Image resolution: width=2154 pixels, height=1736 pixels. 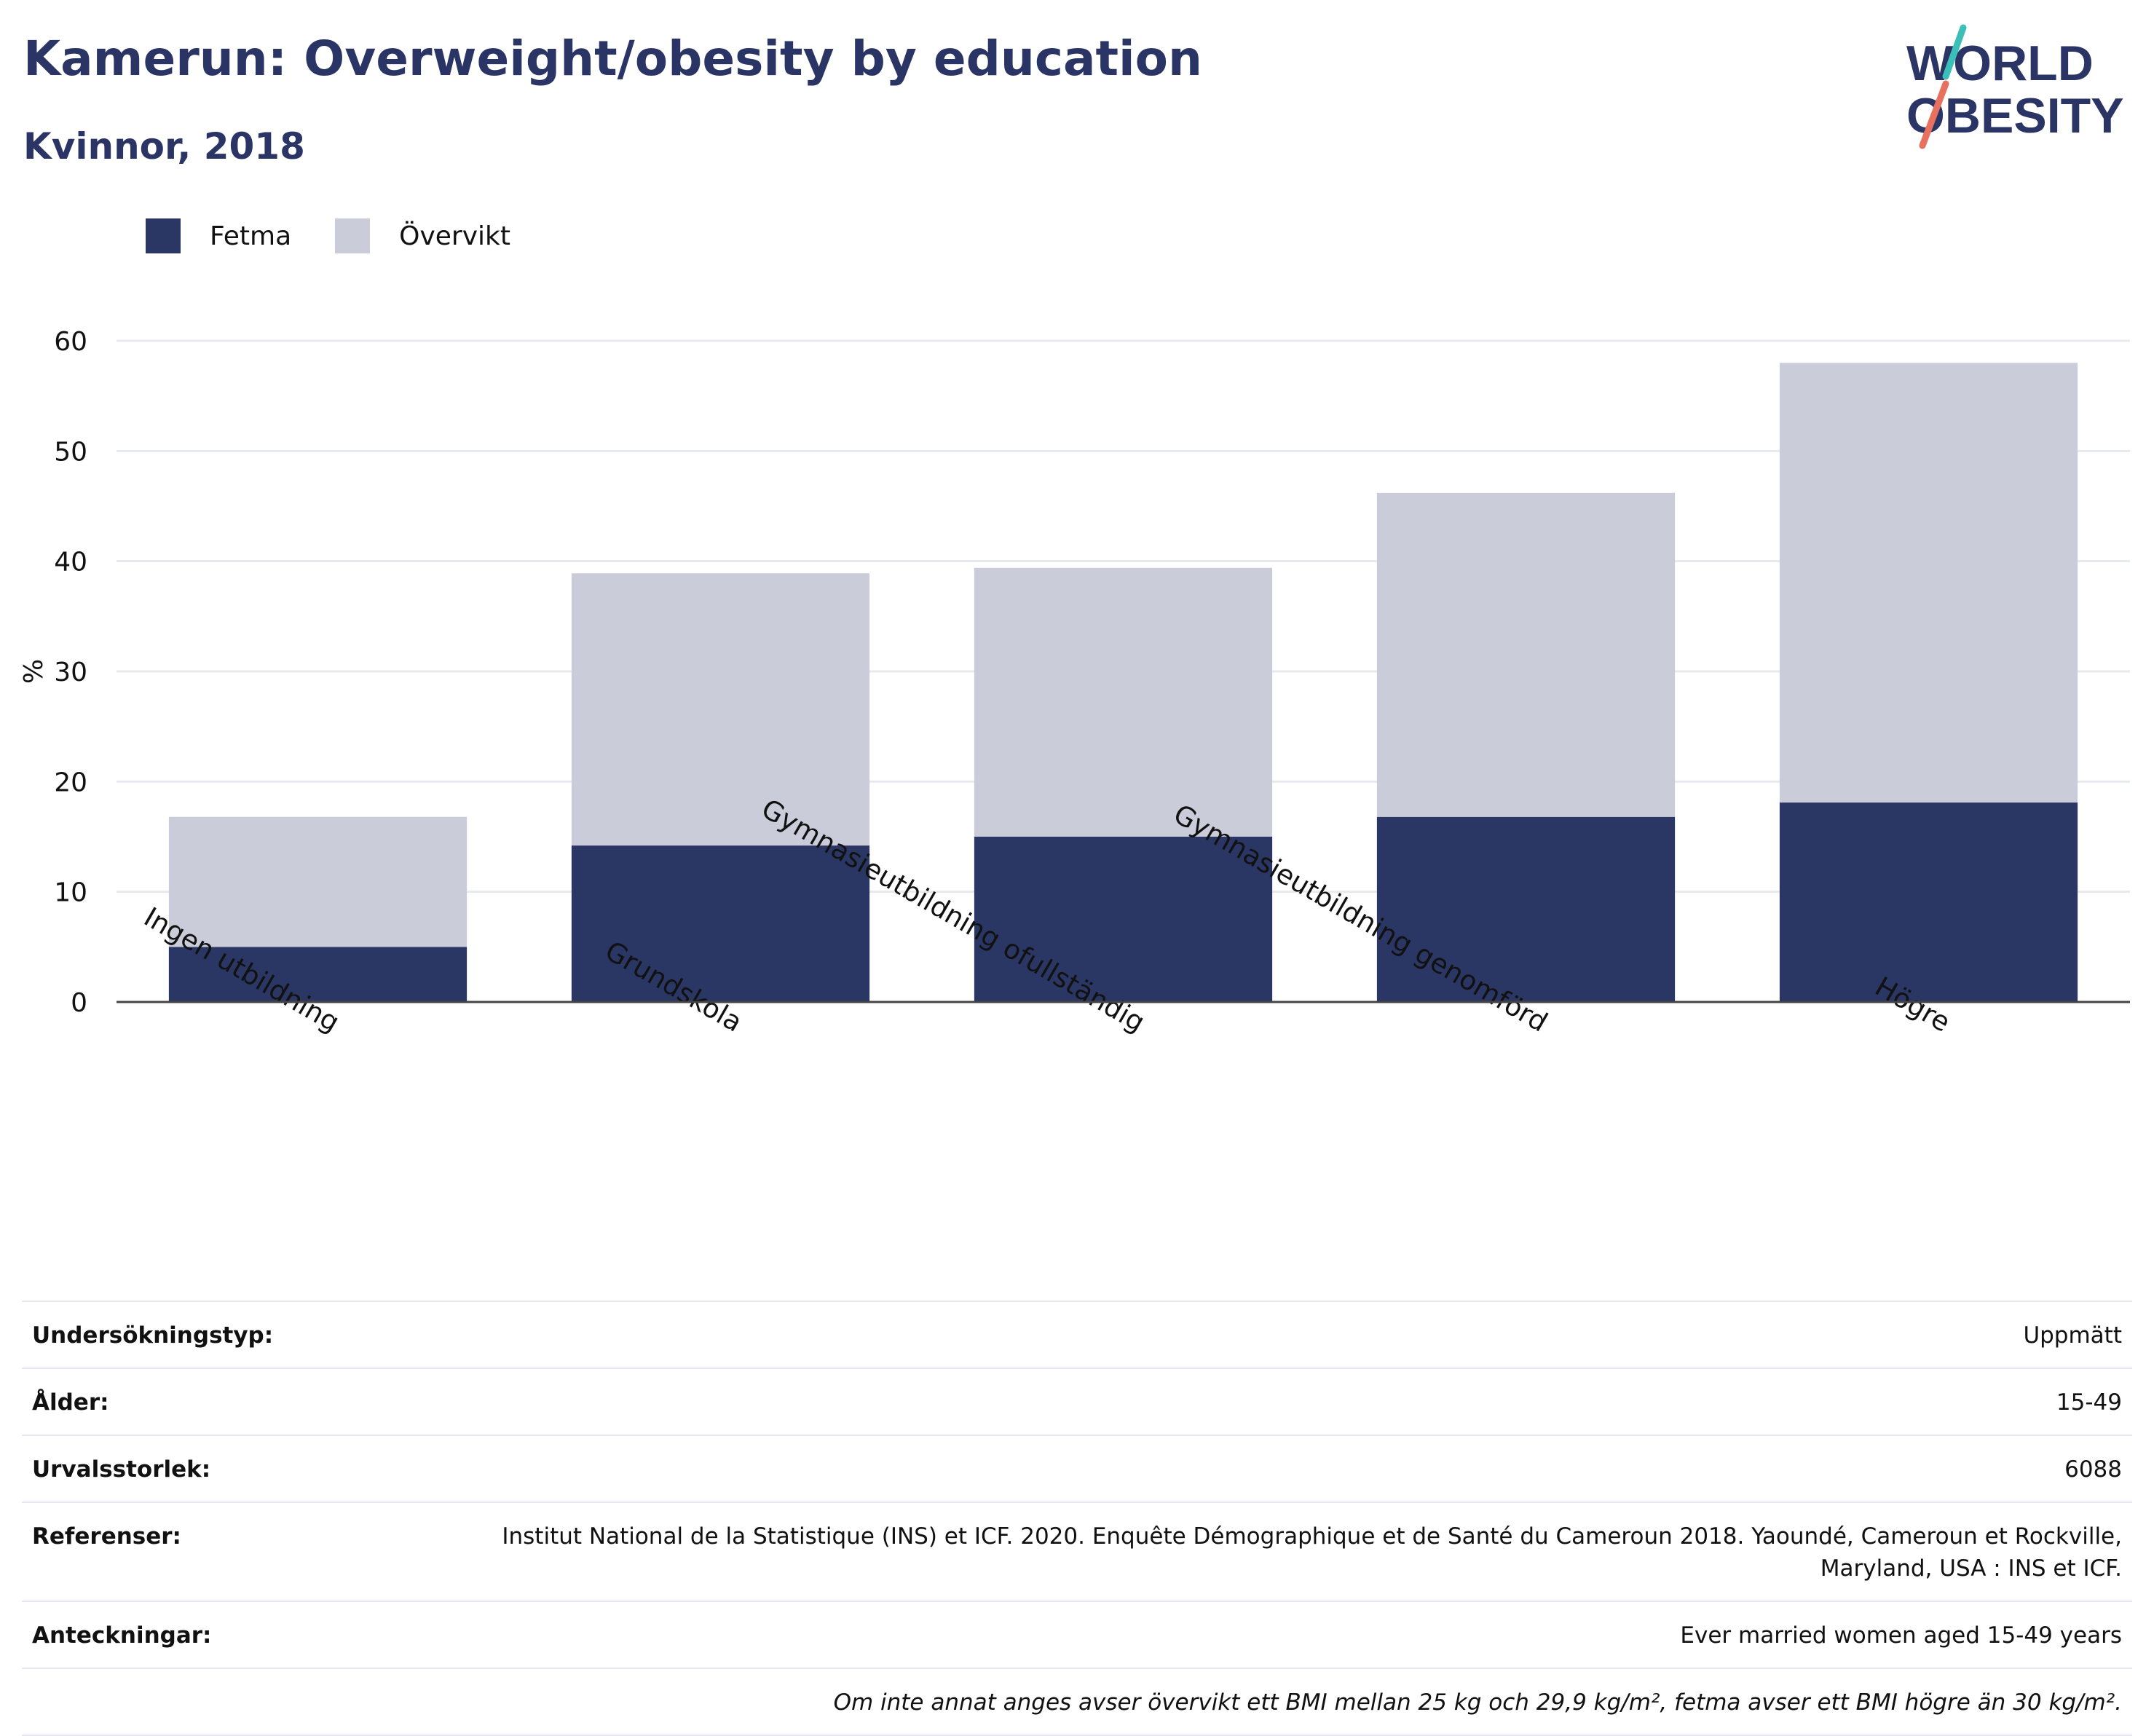 I want to click on legend-label-fetma: Fetma, so click(x=251, y=236).